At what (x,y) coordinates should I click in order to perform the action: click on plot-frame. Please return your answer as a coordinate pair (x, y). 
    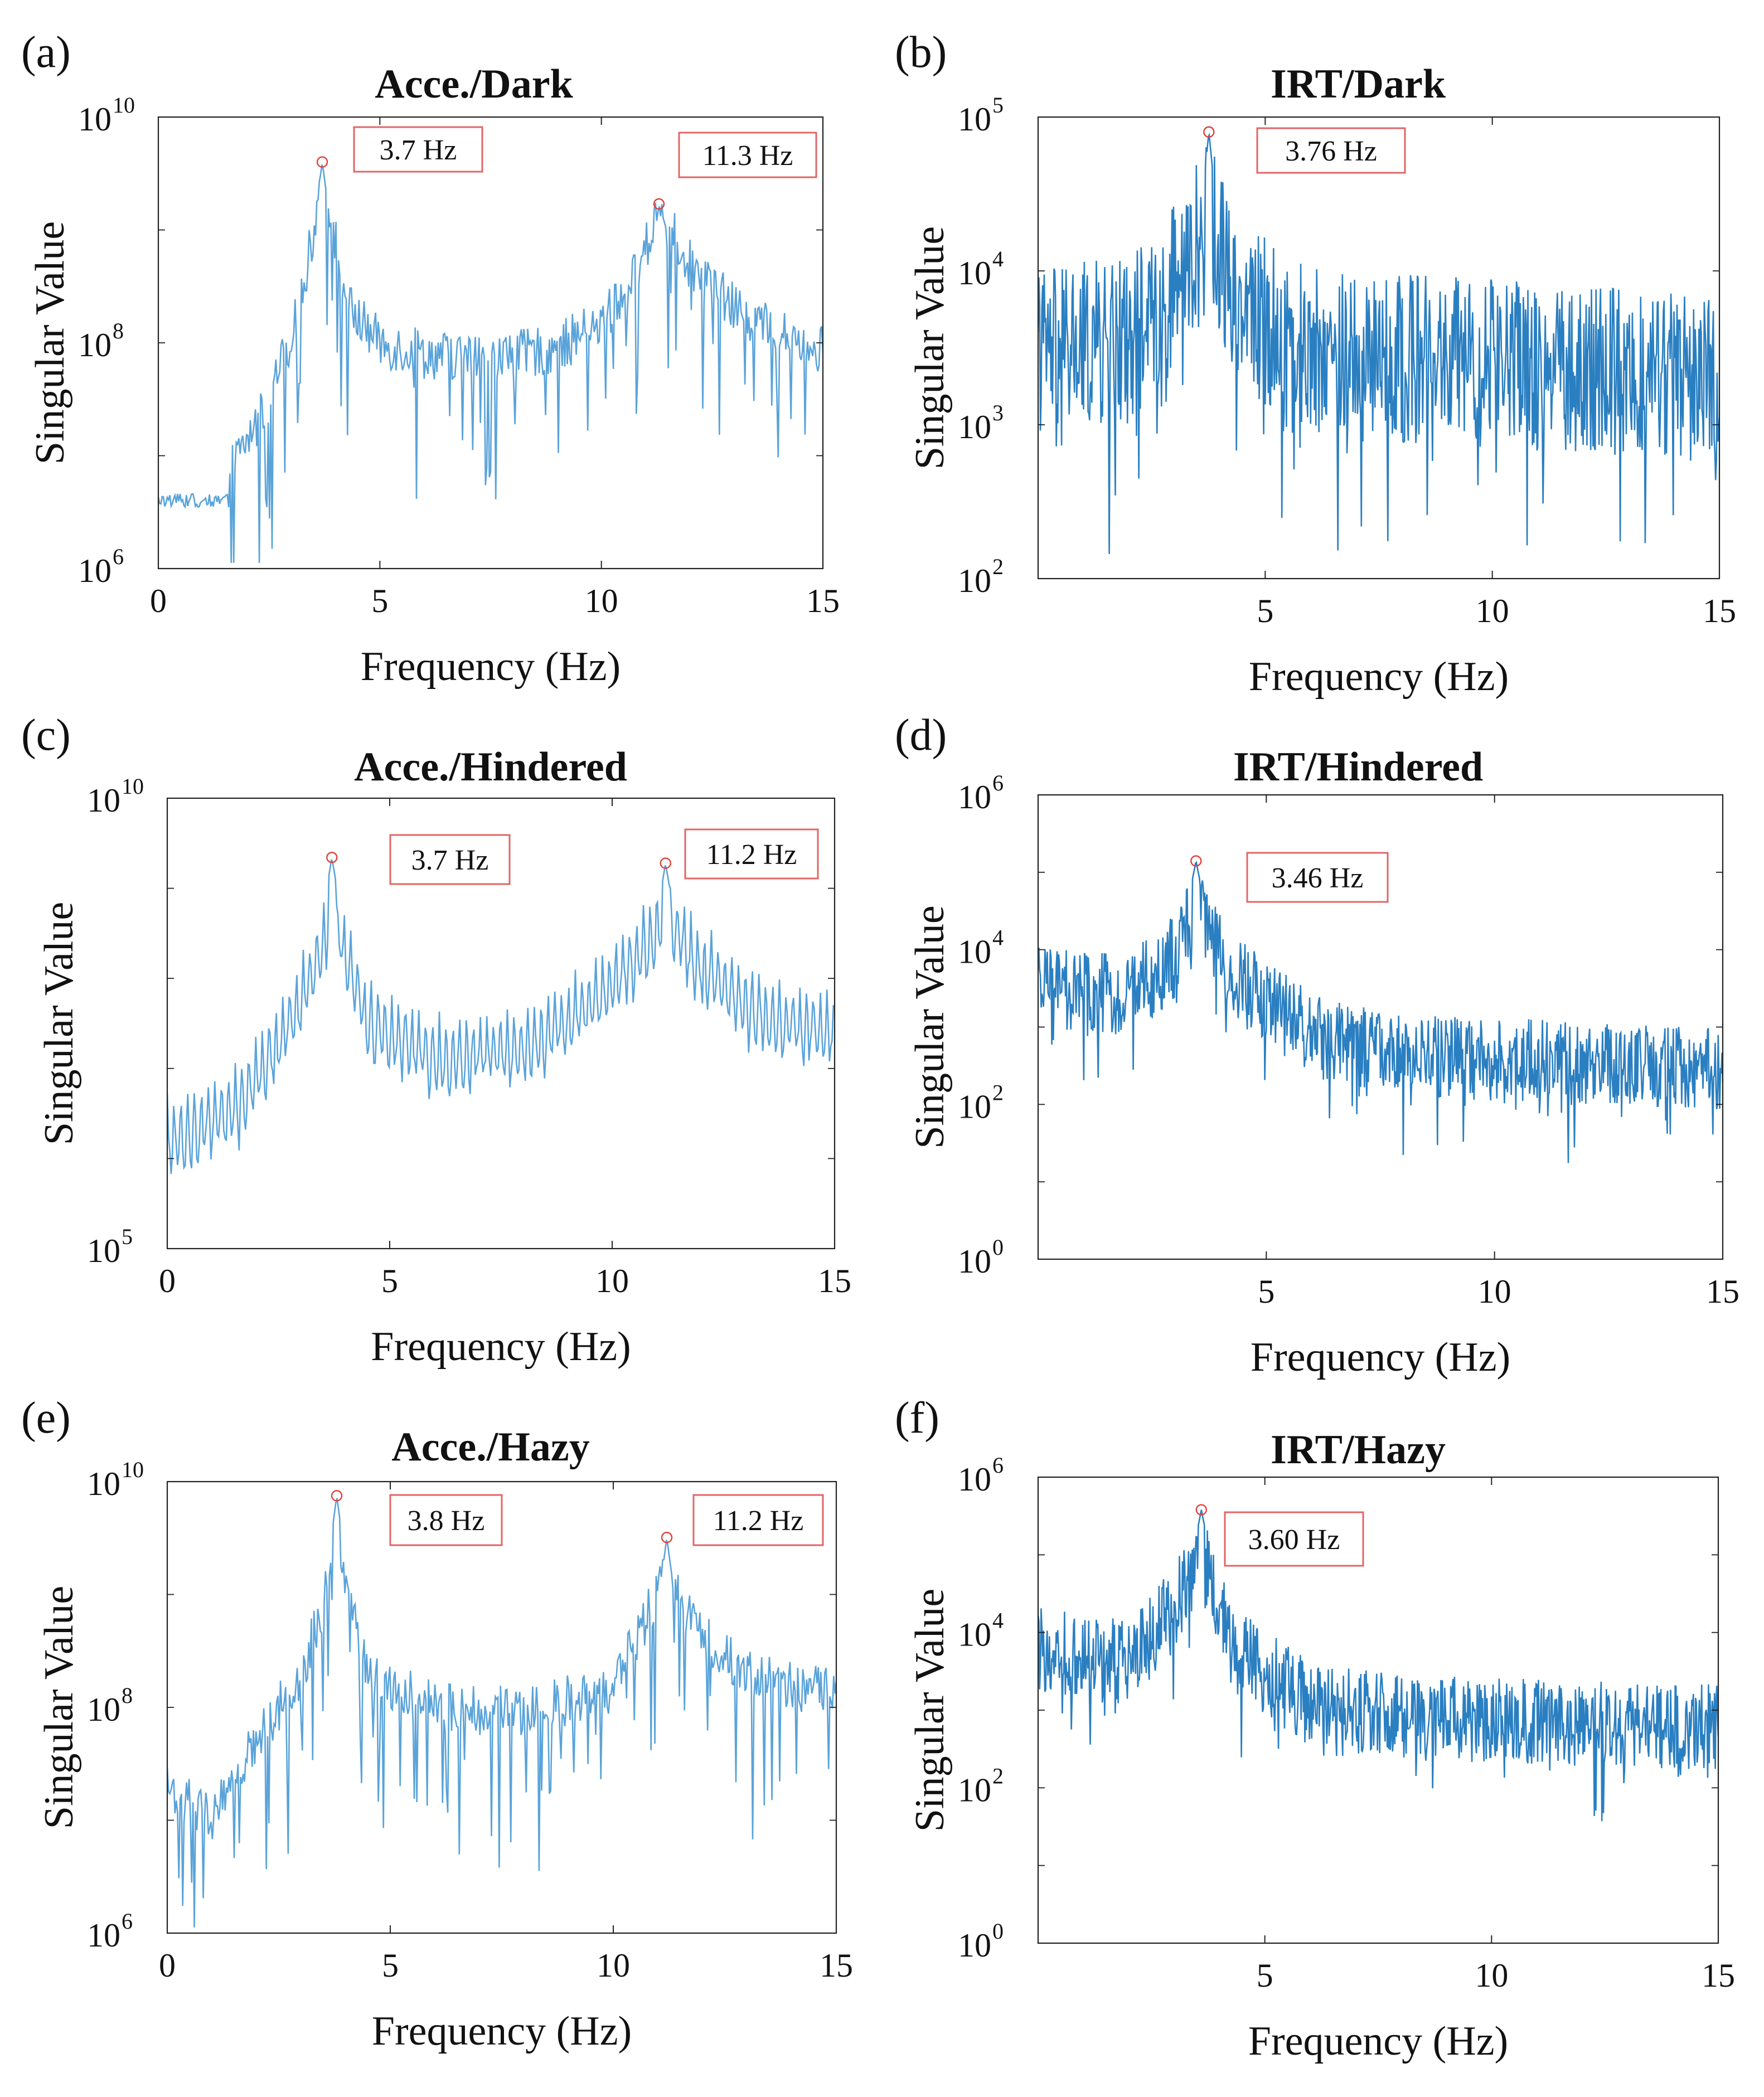
    Looking at the image, I should click on (1379, 348).